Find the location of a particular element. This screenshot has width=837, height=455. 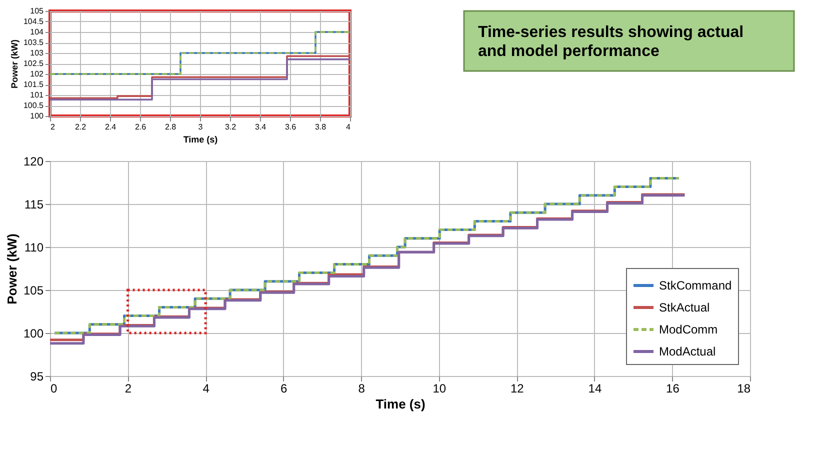

x-tick-label: 12 is located at coordinates (517, 389).